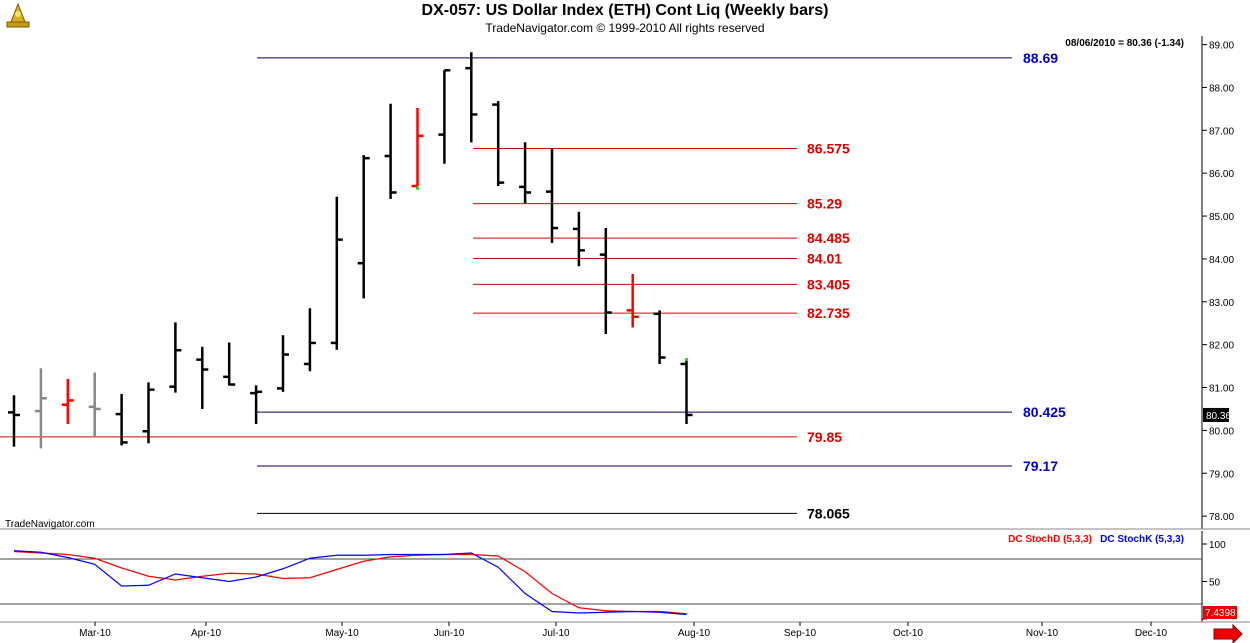  I want to click on trade-navigator-logo-icon, so click(18, 17).